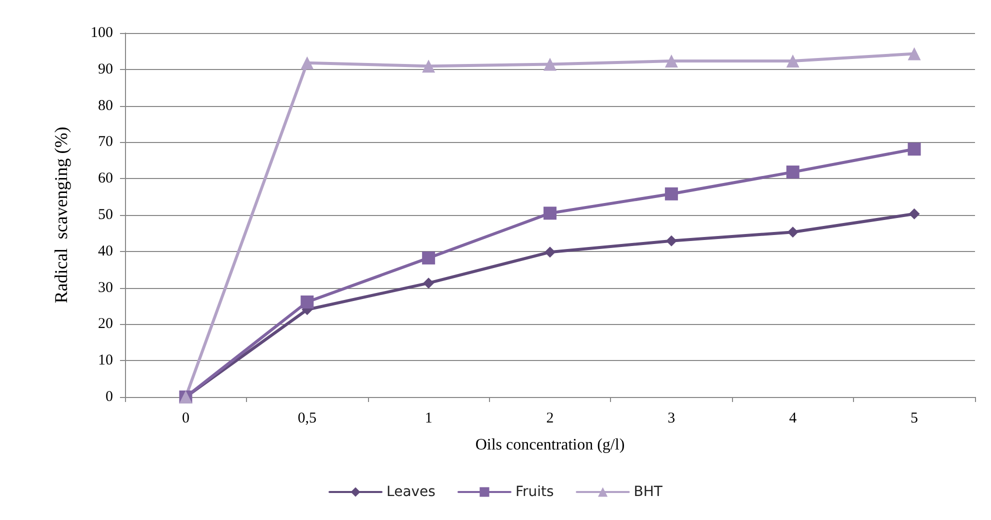 Image resolution: width=991 pixels, height=520 pixels. I want to click on y-tick-label: 90, so click(105, 69).